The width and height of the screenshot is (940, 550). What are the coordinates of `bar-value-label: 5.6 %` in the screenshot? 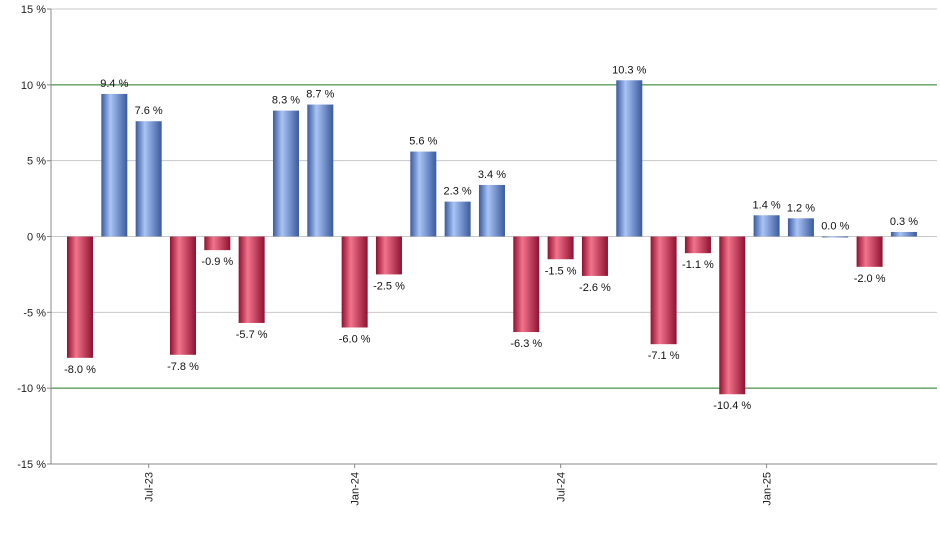 It's located at (423, 142).